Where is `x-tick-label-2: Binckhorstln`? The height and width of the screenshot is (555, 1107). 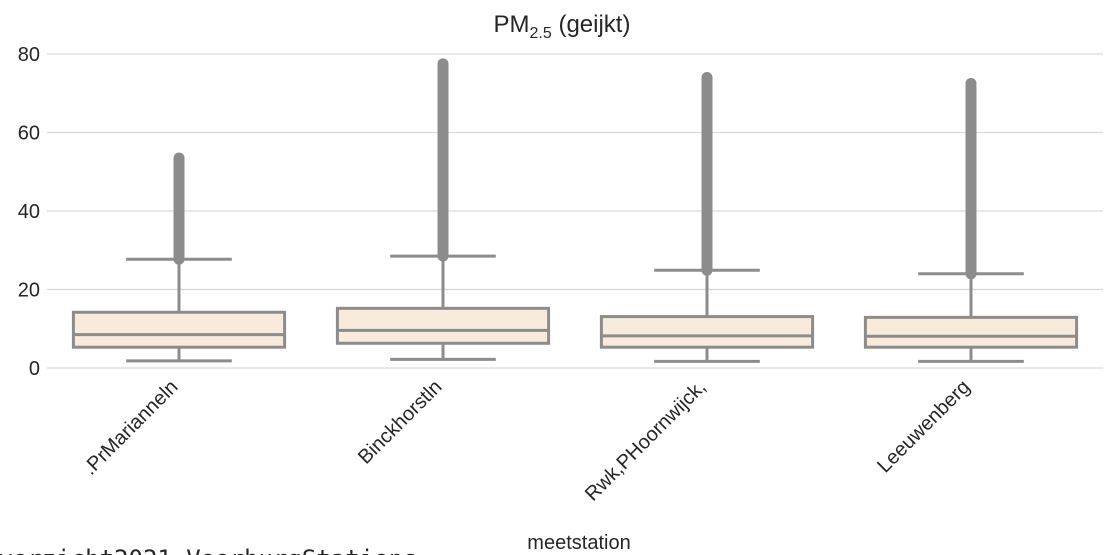 x-tick-label-2: Binckhorstln is located at coordinates (400, 422).